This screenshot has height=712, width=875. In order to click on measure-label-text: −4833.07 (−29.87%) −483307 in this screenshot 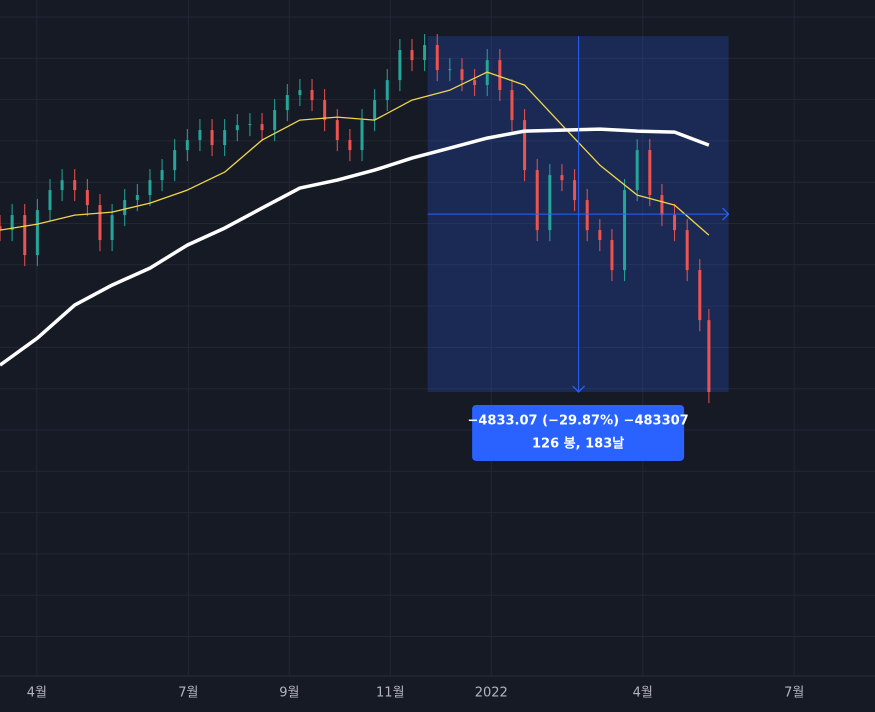, I will do `click(577, 420)`.